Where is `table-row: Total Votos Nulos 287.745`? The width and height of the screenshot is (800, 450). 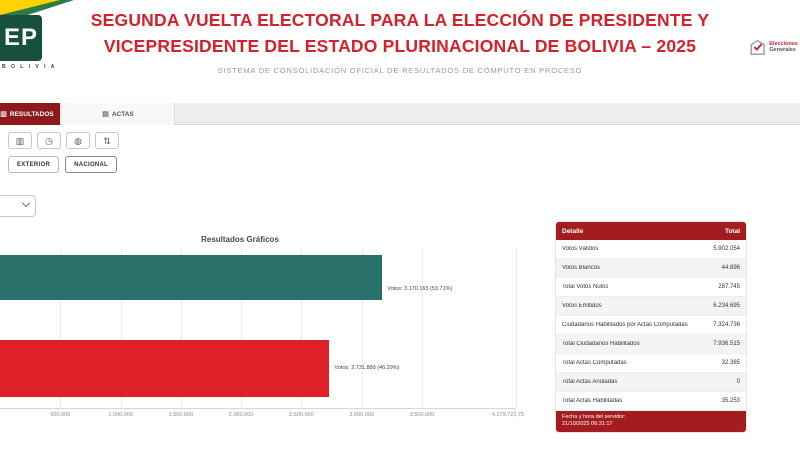 table-row: Total Votos Nulos 287.745 is located at coordinates (651, 287).